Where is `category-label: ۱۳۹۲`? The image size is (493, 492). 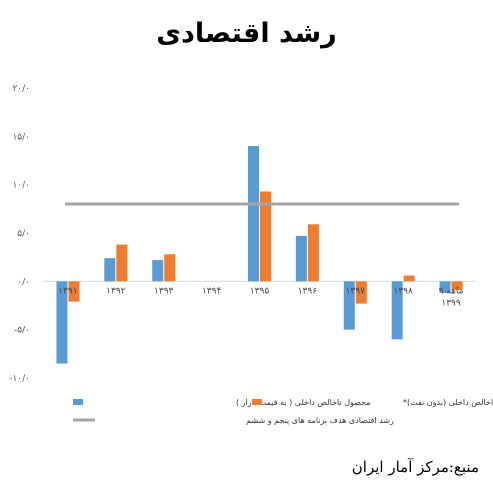 category-label: ۱۳۹۲ is located at coordinates (116, 291).